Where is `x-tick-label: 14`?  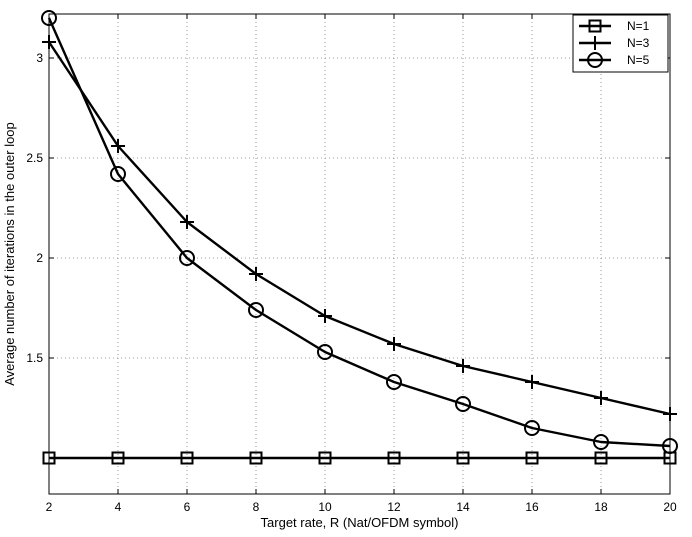 x-tick-label: 14 is located at coordinates (463, 507).